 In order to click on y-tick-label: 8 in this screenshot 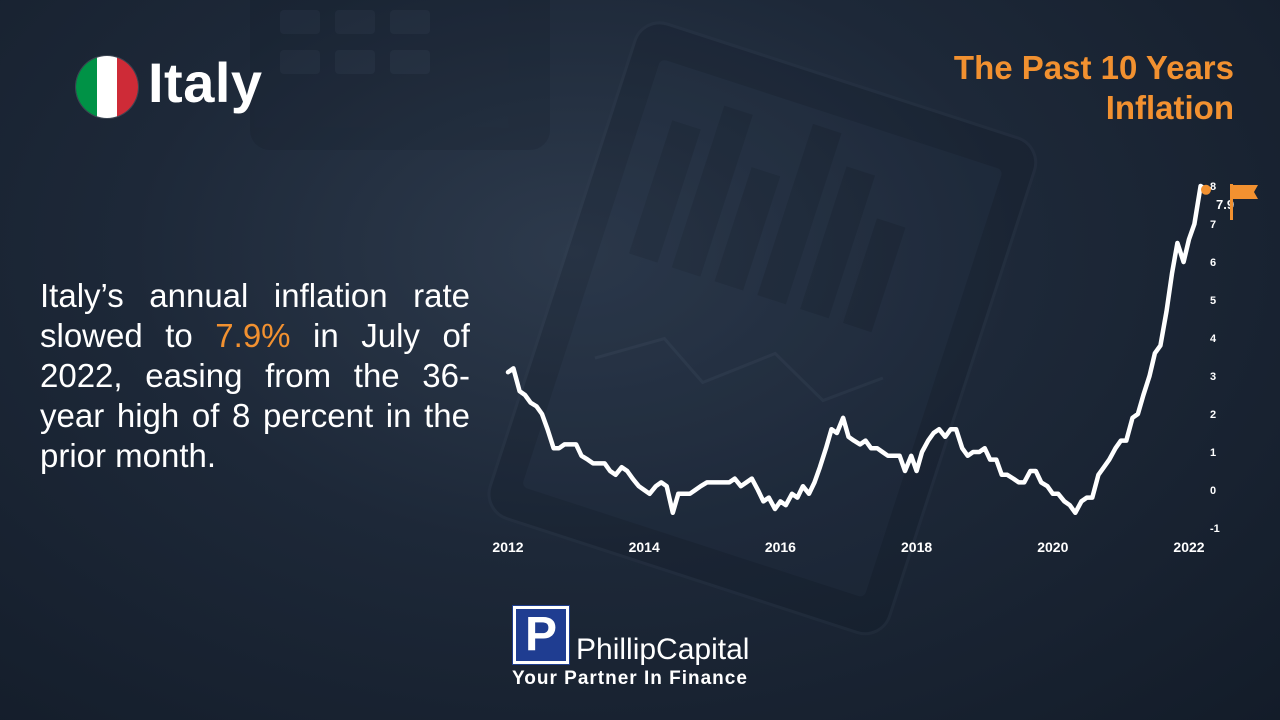, I will do `click(1213, 187)`.